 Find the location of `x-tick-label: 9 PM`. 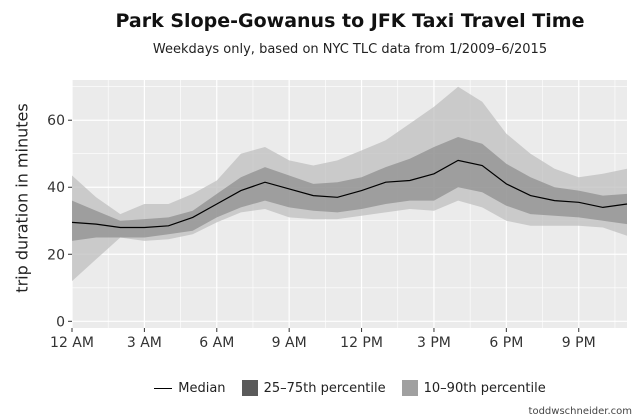

x-tick-label: 9 PM is located at coordinates (579, 343).